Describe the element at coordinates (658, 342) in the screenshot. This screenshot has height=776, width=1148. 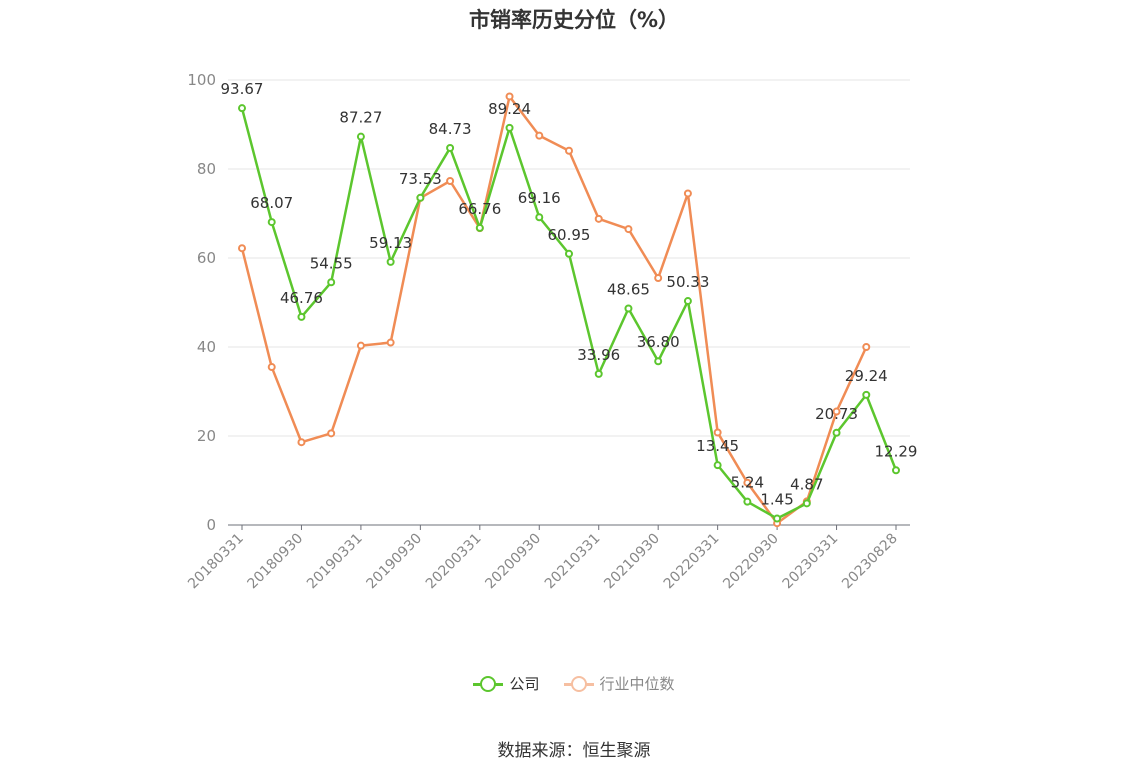
I see `data-label: 36.80` at that location.